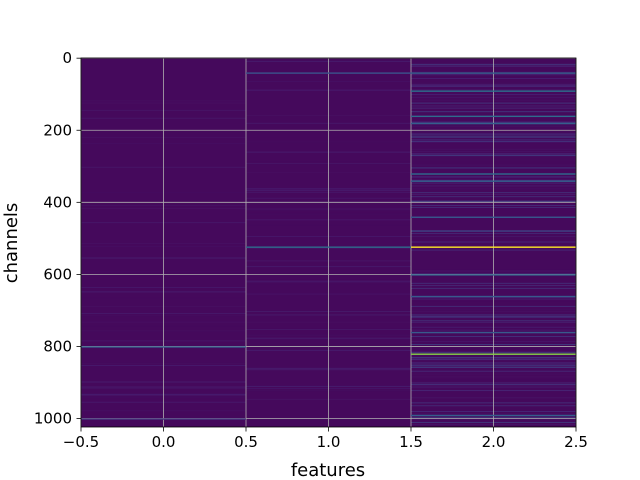 This screenshot has width=640, height=480. I want to click on x-axis: −0.5 0.0 0.5 1.0 1.5 2.0 2.5, so click(325, 439).